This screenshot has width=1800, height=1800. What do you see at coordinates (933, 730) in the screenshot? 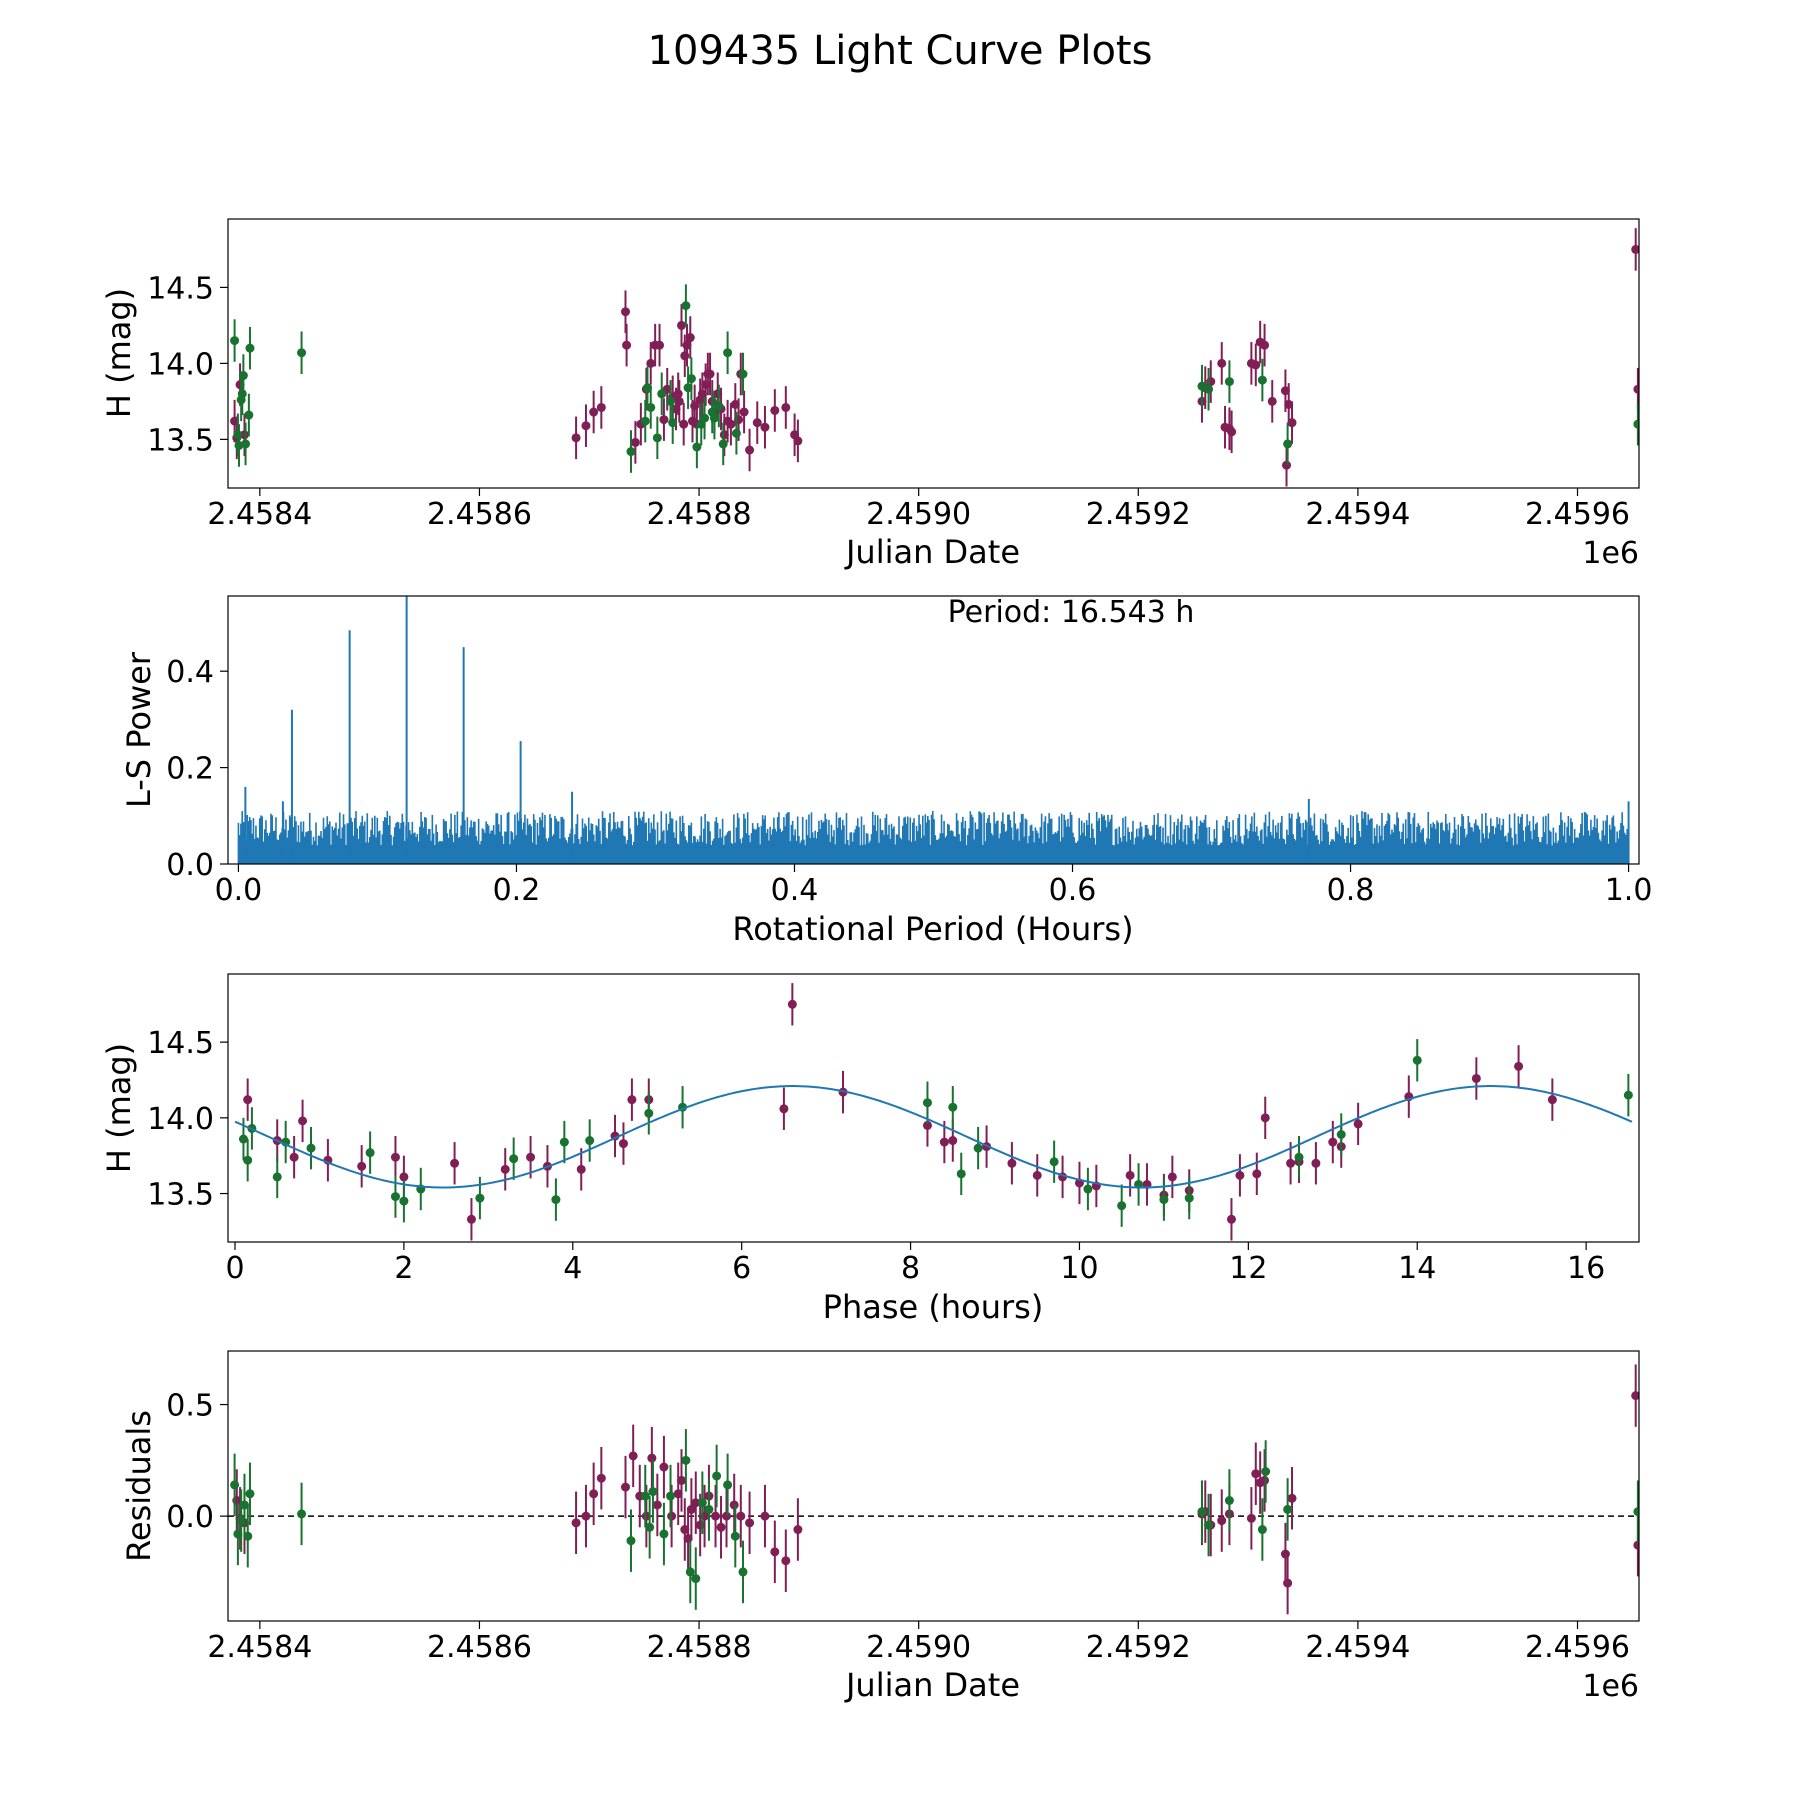
I see `periodogram-line` at bounding box center [933, 730].